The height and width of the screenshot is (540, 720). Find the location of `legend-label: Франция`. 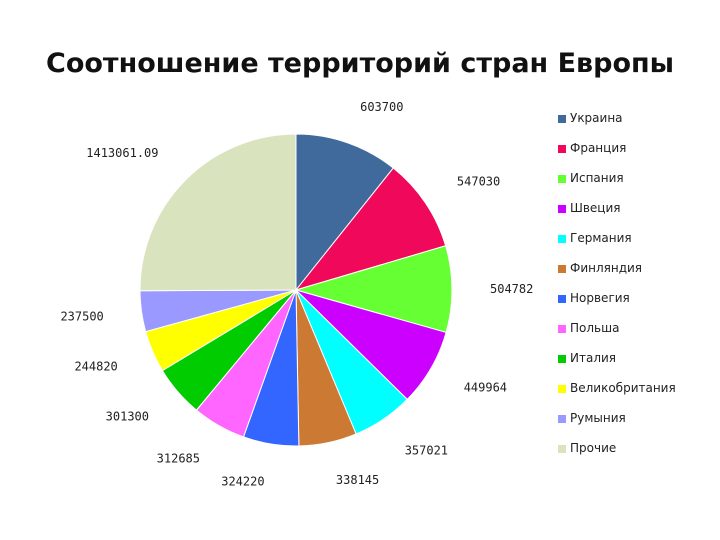

legend-label: Франция is located at coordinates (598, 148).